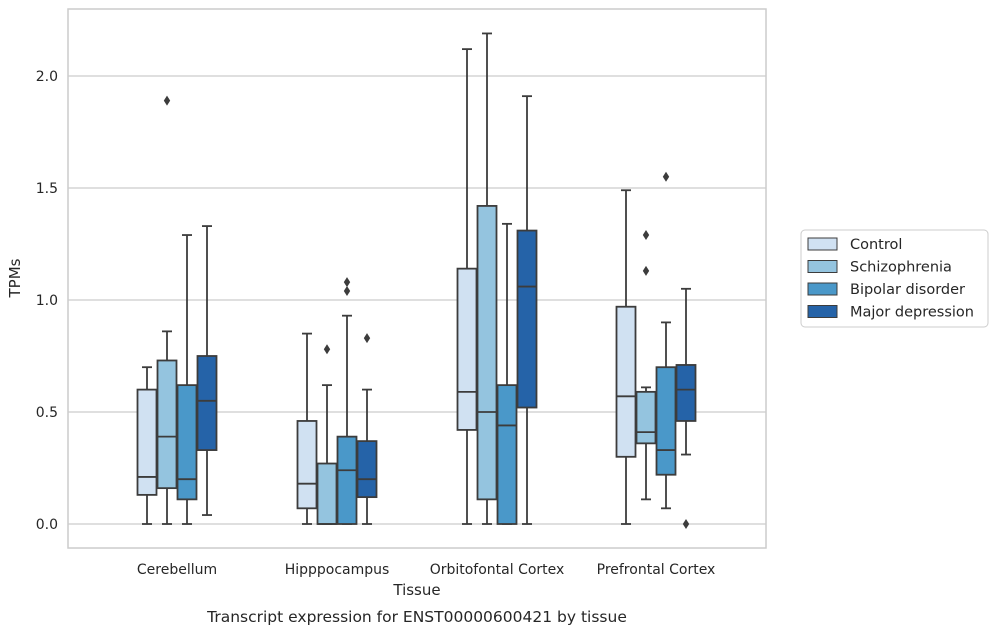 The image size is (997, 634). Describe the element at coordinates (177, 570) in the screenshot. I see `x-tick-label: Cerebellum` at that location.